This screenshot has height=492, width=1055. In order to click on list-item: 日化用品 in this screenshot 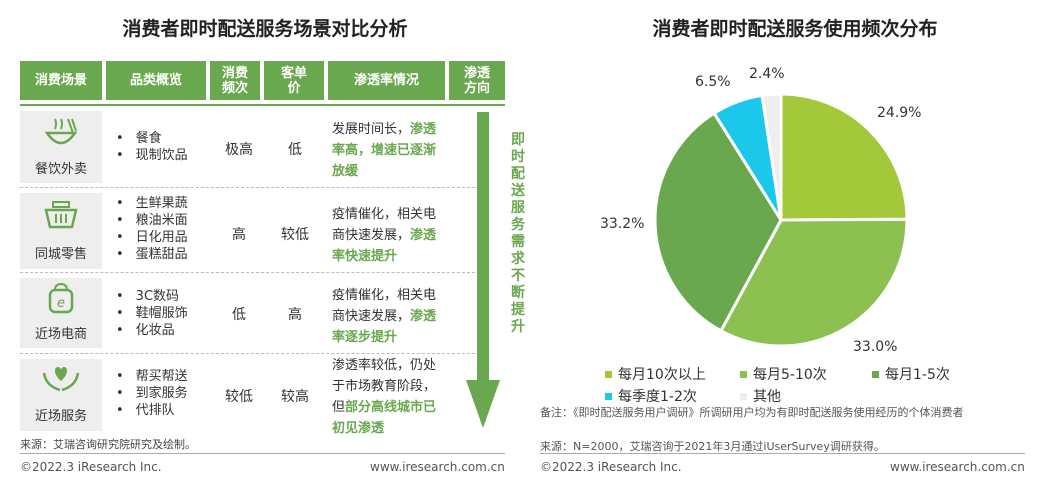, I will do `click(152, 237)`.